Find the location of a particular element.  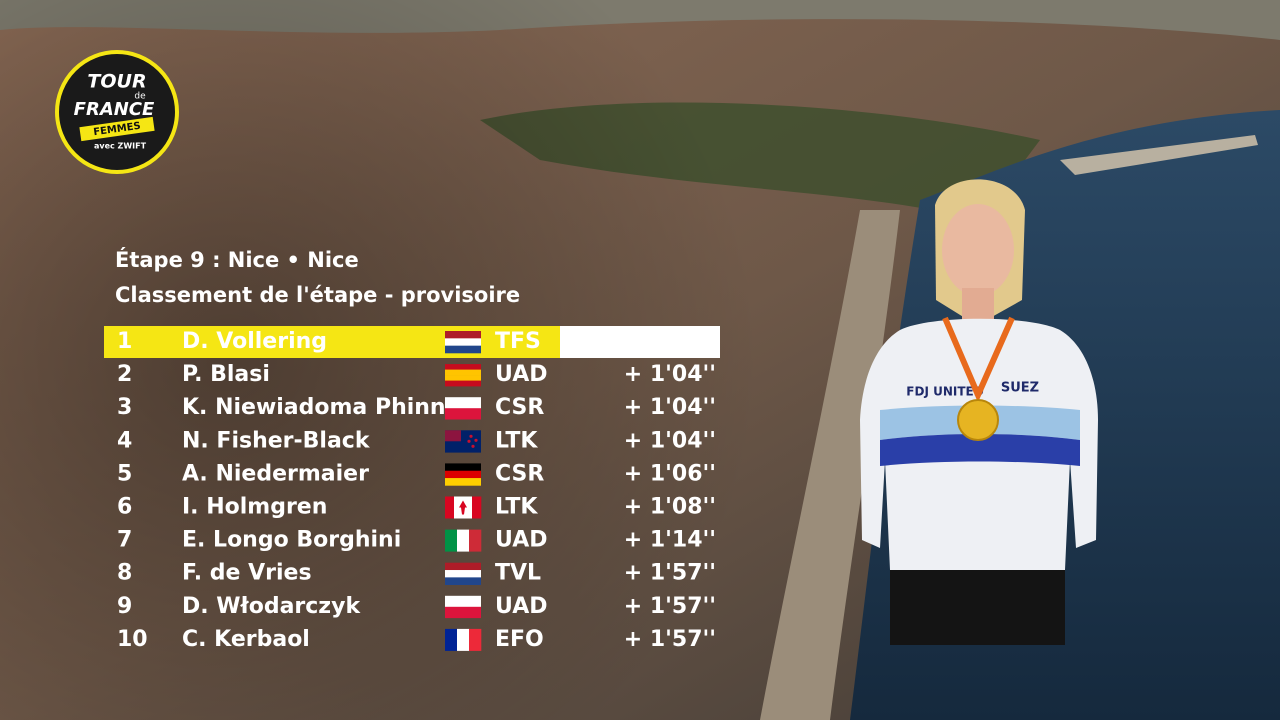

time-gap: + 1'14'' is located at coordinates (670, 540).